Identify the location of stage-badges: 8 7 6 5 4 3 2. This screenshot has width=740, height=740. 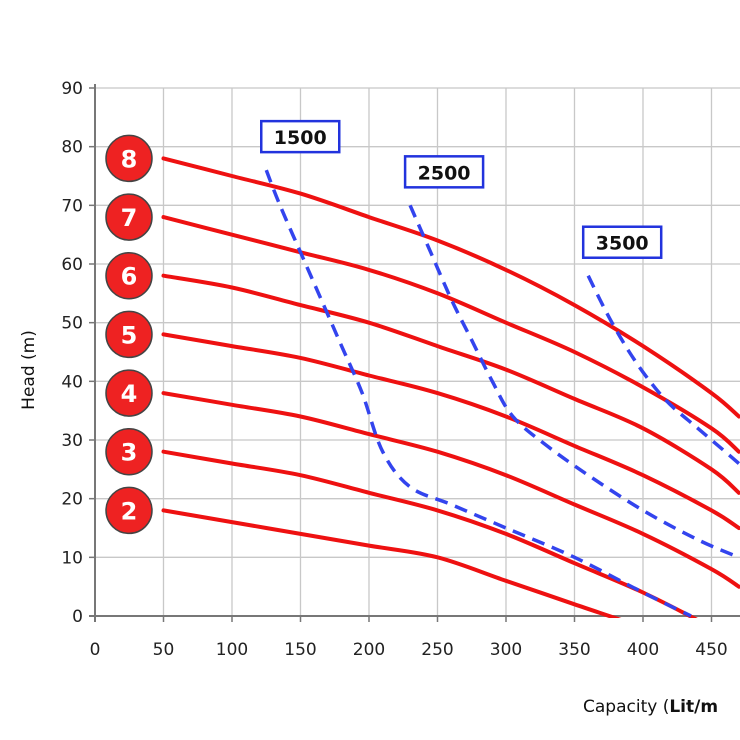
(129, 334).